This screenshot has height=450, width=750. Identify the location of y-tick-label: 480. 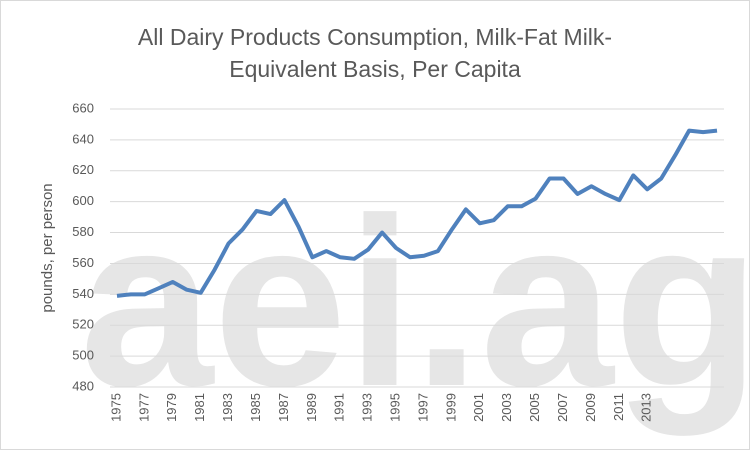
(83, 385).